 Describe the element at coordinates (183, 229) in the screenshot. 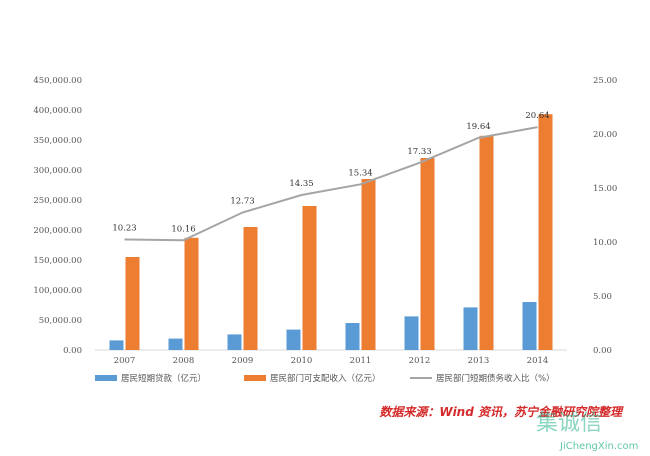

I see `ratio-data-label: 10.16` at that location.